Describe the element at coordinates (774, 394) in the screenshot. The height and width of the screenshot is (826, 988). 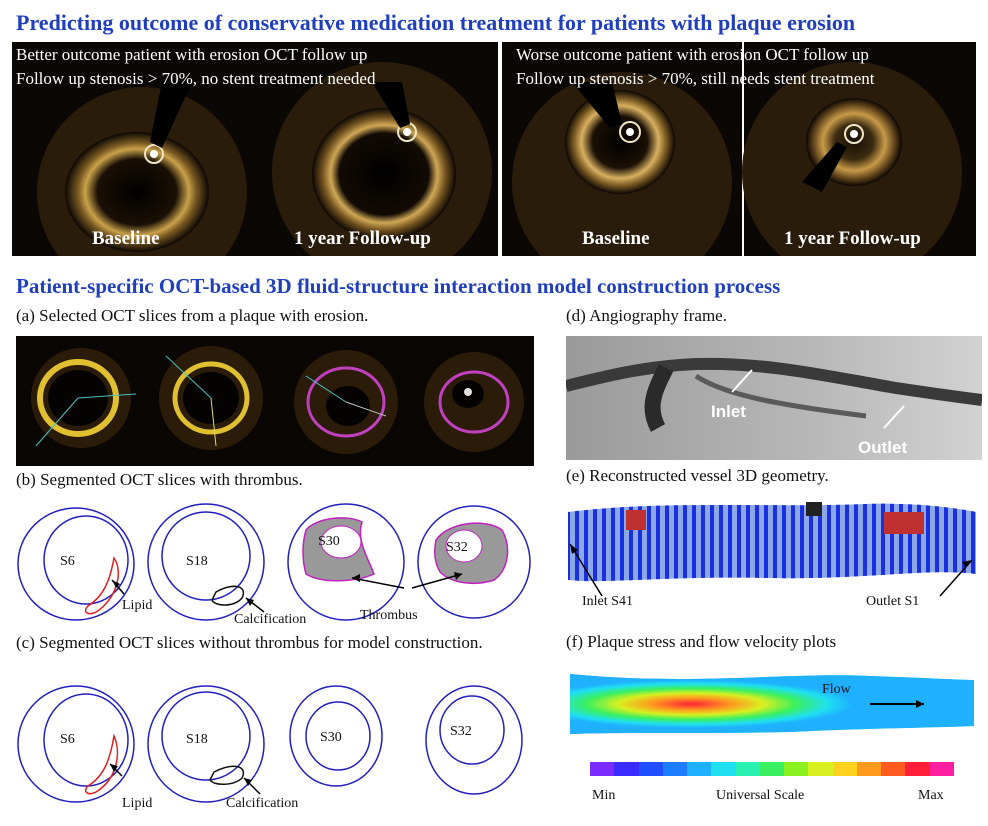
I see `angiography-image` at that location.